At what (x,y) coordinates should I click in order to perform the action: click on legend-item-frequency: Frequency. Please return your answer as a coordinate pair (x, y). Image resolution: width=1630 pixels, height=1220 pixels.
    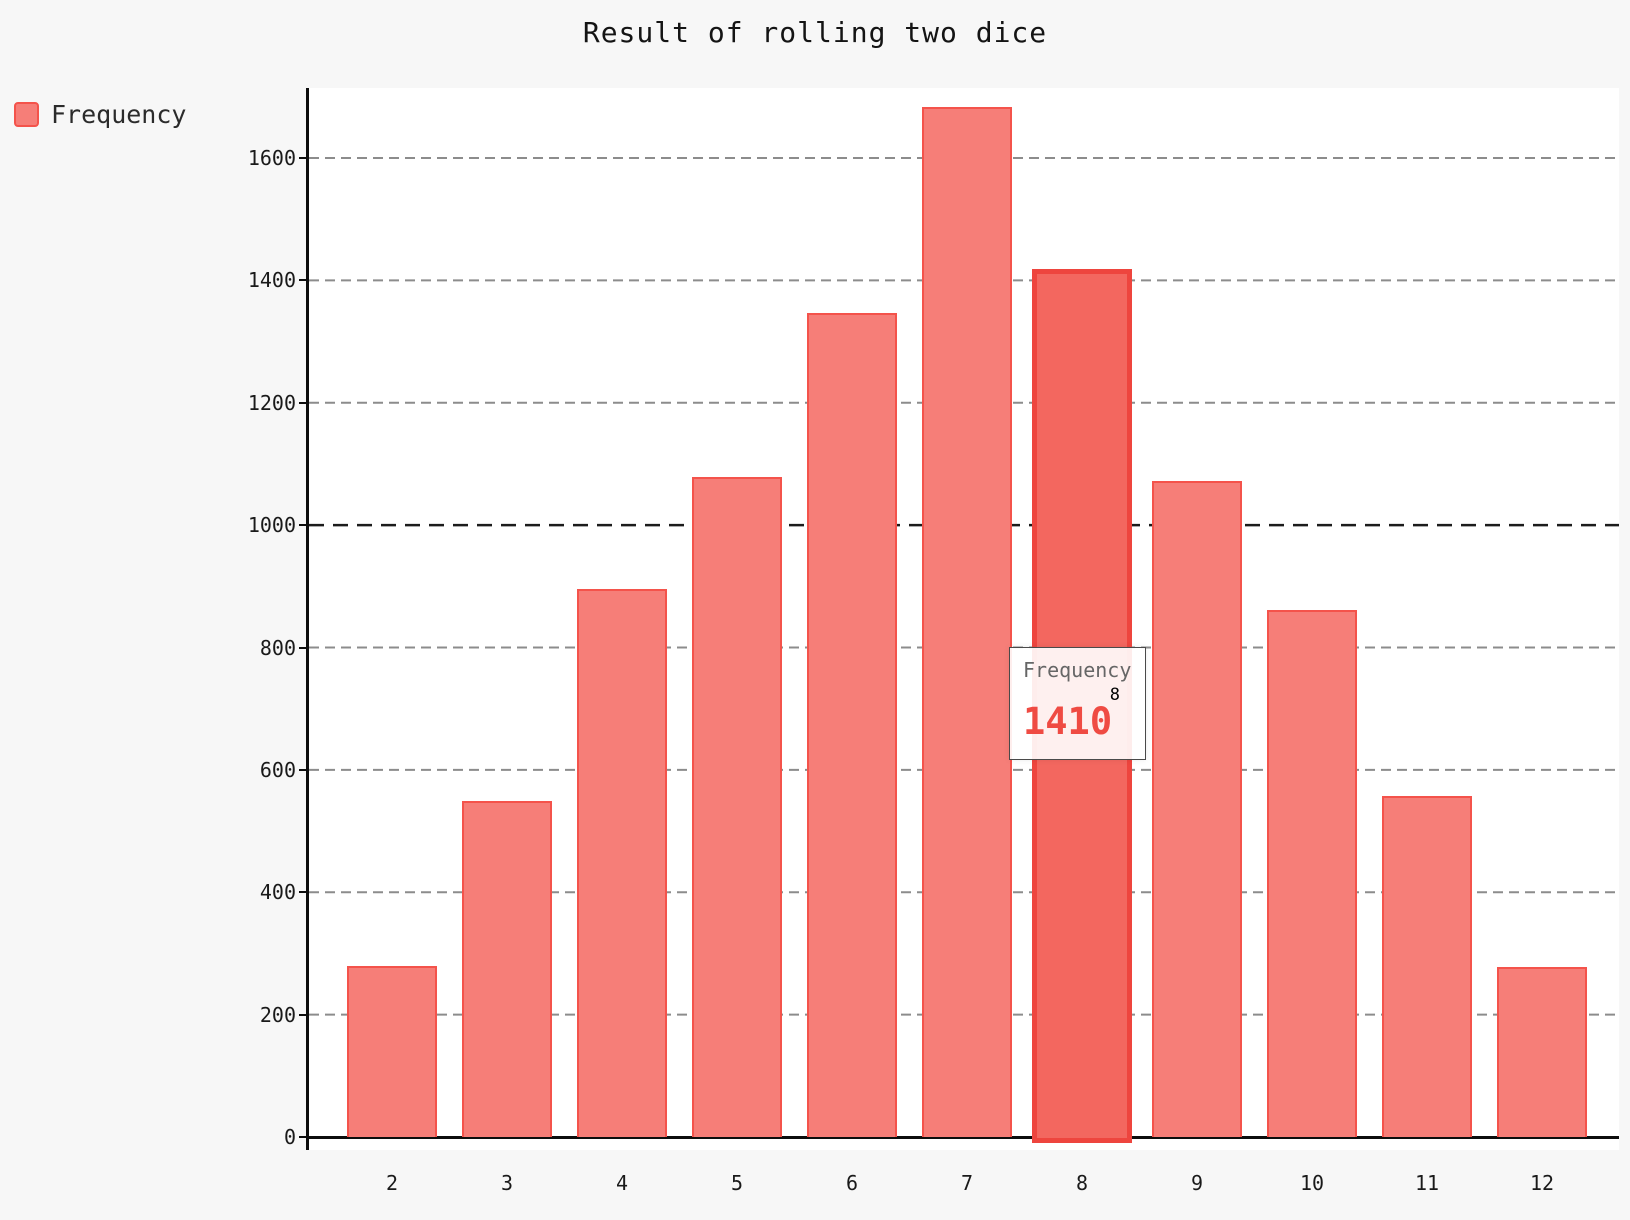
    Looking at the image, I should click on (100, 114).